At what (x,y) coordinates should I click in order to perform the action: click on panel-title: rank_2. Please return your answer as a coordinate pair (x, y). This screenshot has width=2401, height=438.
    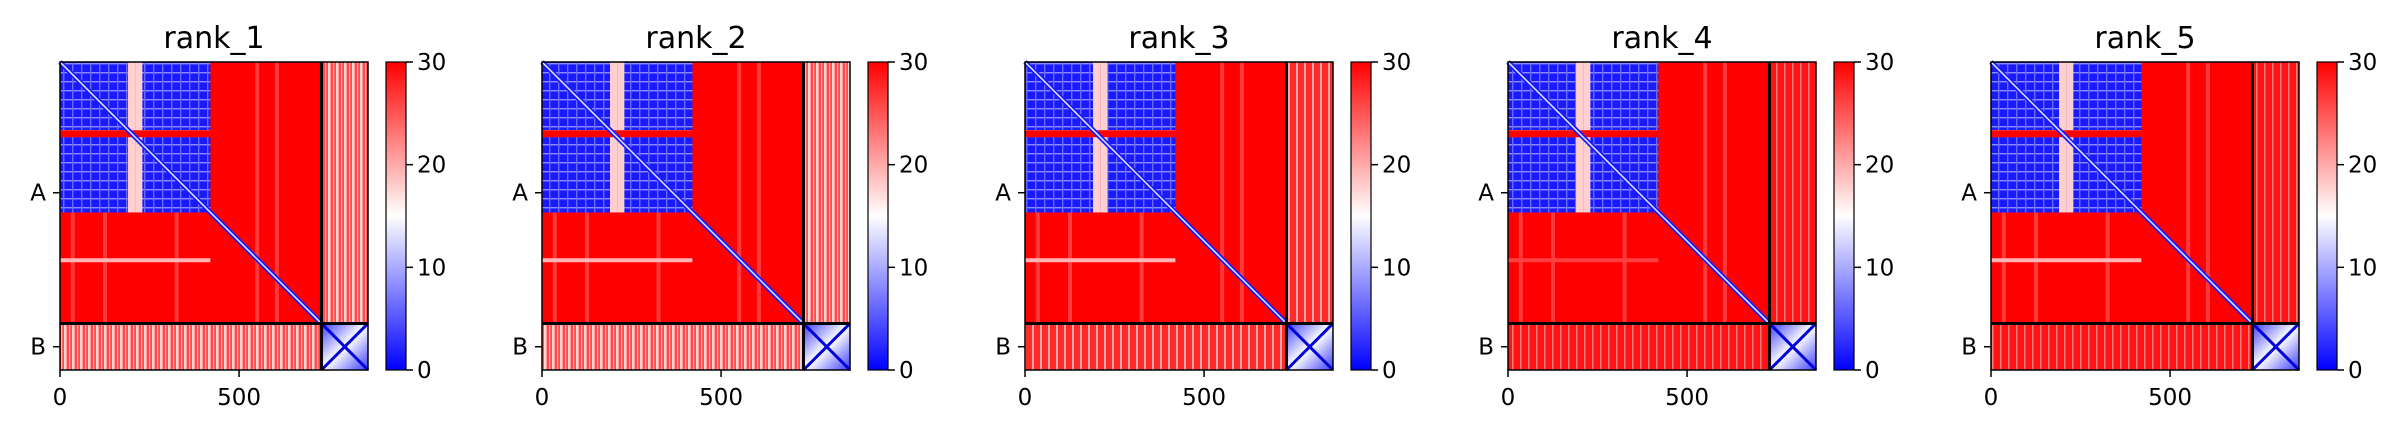
    Looking at the image, I should click on (695, 38).